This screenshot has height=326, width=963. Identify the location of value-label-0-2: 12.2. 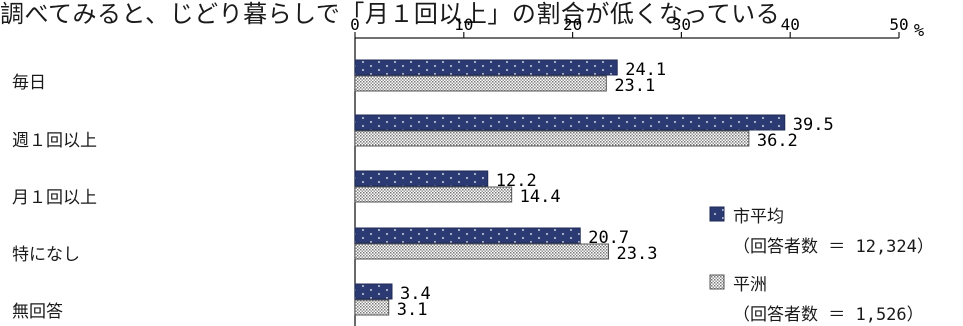
(516, 181).